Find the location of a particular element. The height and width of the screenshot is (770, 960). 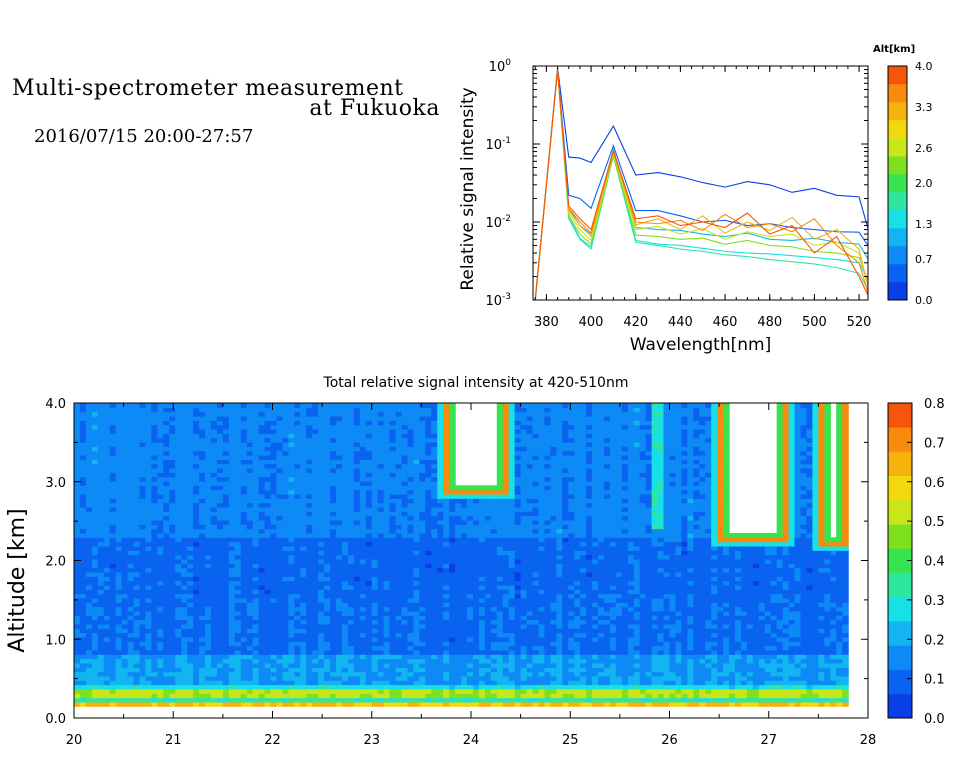

spectrum-xtick-label-1: 400 is located at coordinates (591, 322).